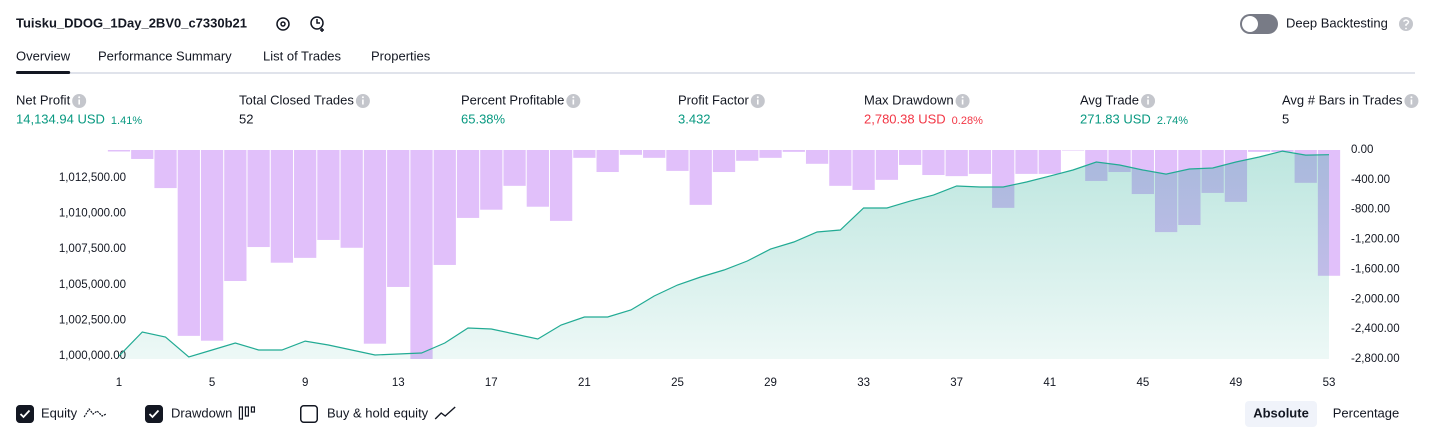 The image size is (1431, 438). Describe the element at coordinates (1049, 383) in the screenshot. I see `x-tick-label: 41` at that location.